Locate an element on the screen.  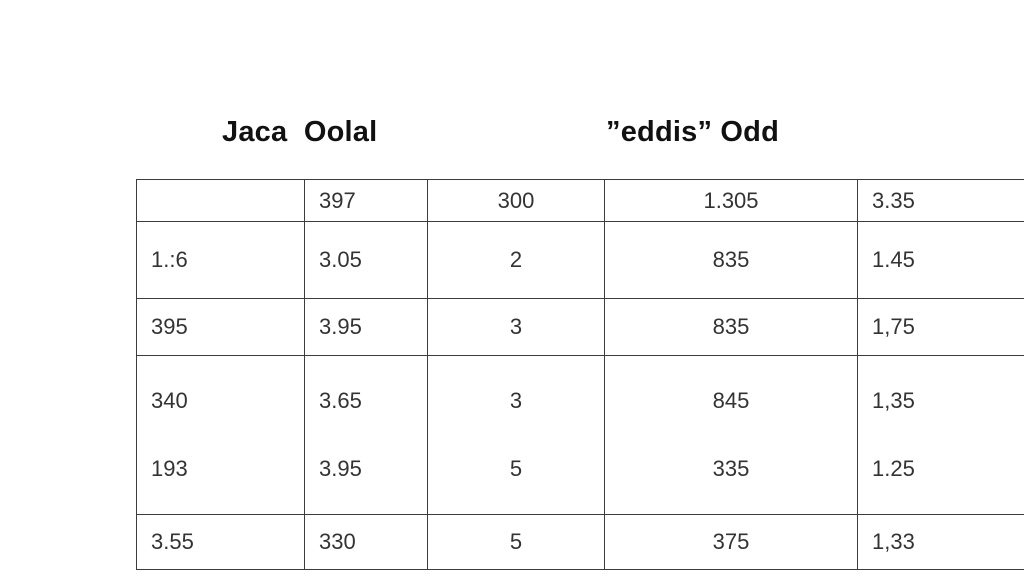
cell-line-2: 1.25 is located at coordinates (893, 468).